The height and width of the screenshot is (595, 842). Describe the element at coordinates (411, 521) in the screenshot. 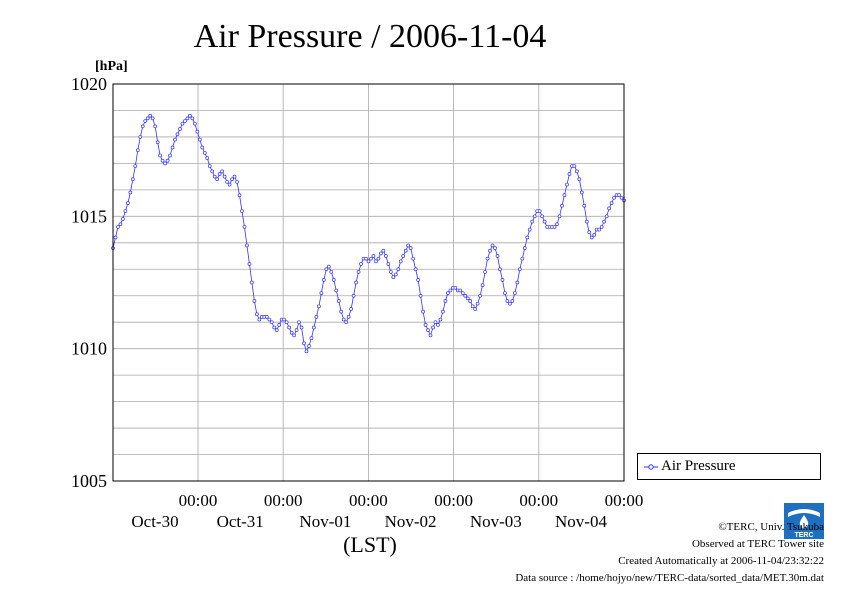

I see `x-tick-date-label: Nov-02` at that location.